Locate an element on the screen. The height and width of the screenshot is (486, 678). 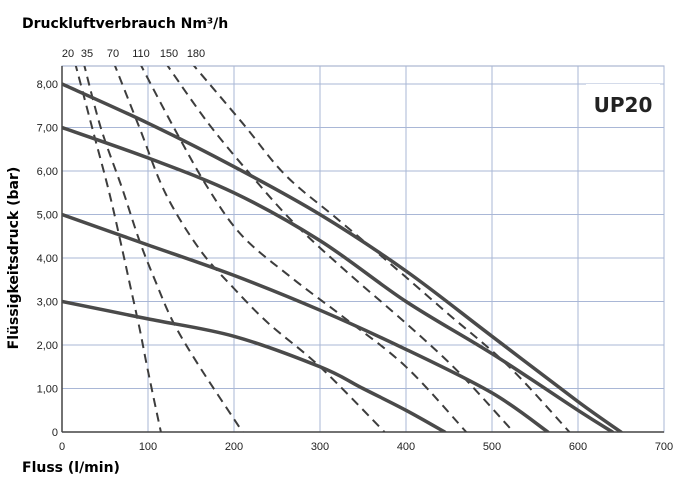
air-label-35: 35 is located at coordinates (87, 54).